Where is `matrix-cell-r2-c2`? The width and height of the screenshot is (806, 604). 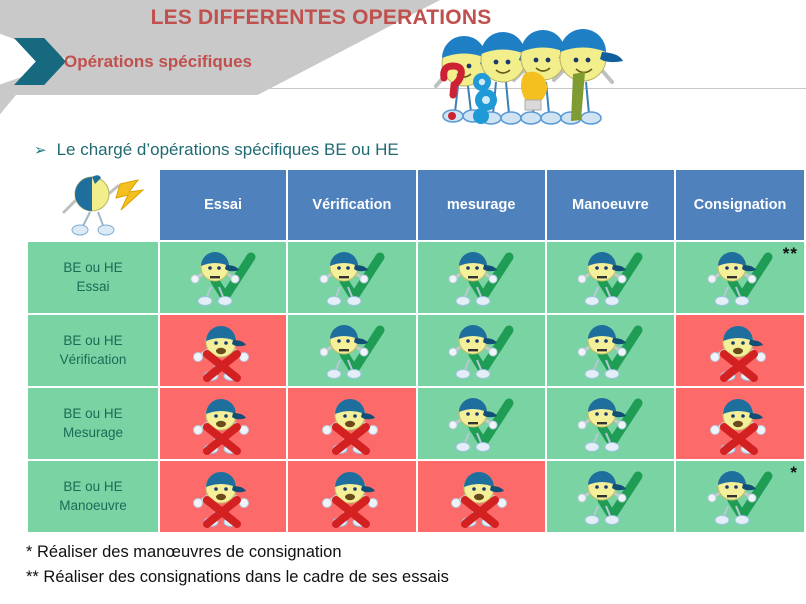 matrix-cell-r2-c2 is located at coordinates (352, 350).